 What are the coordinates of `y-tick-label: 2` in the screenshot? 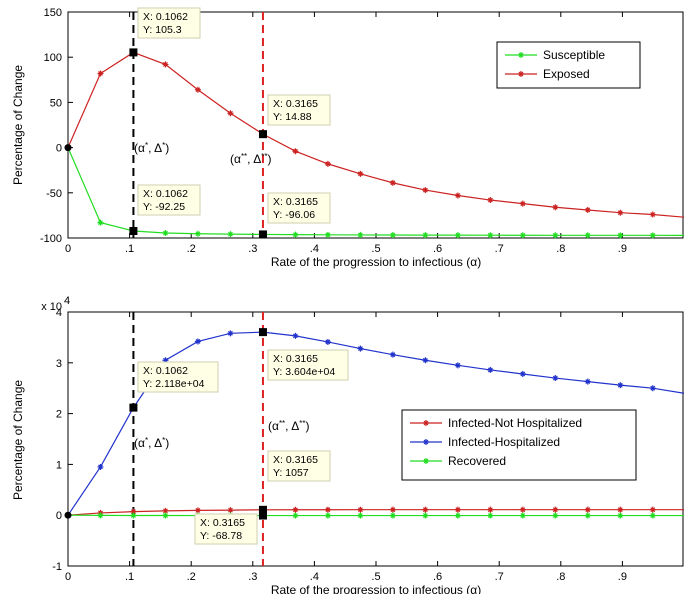 It's located at (59, 415).